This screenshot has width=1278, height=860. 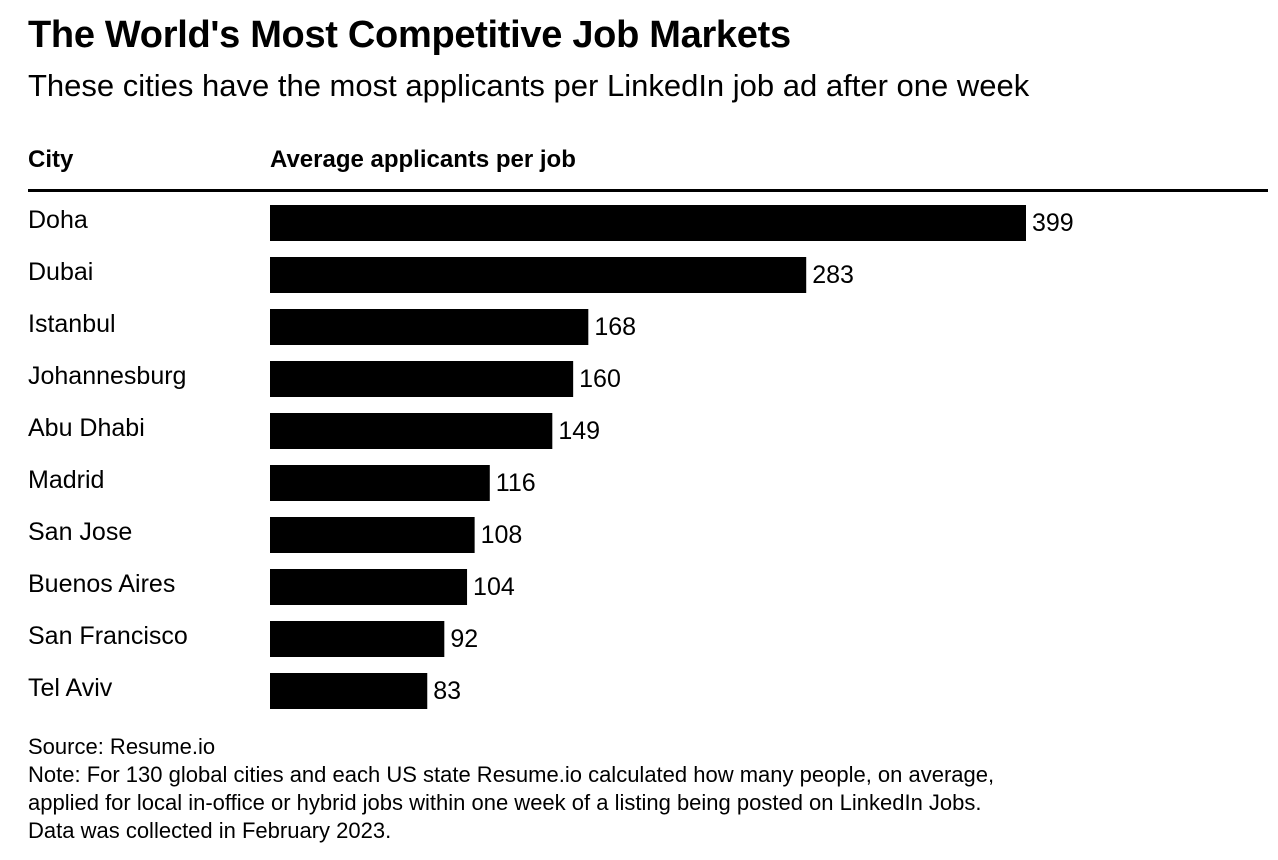 I want to click on note-line: Data was collected in February 2023., so click(x=210, y=830).